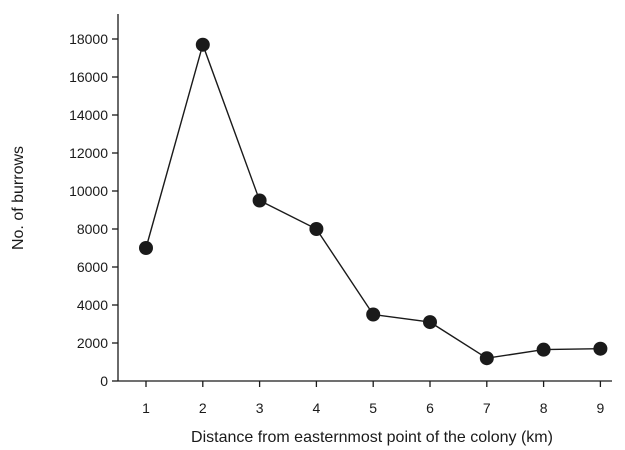 Image resolution: width=625 pixels, height=450 pixels. What do you see at coordinates (92, 267) in the screenshot?
I see `y-tick-label: 6000` at bounding box center [92, 267].